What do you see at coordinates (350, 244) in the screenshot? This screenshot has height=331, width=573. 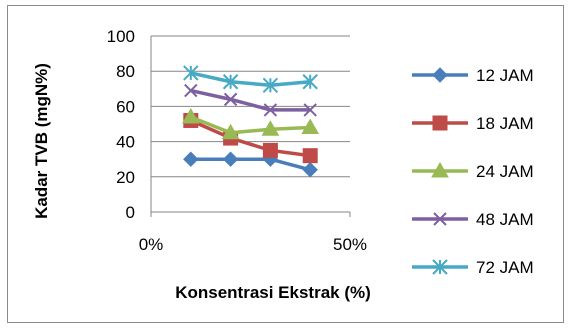 I see `x-tick-label: 50%` at bounding box center [350, 244].